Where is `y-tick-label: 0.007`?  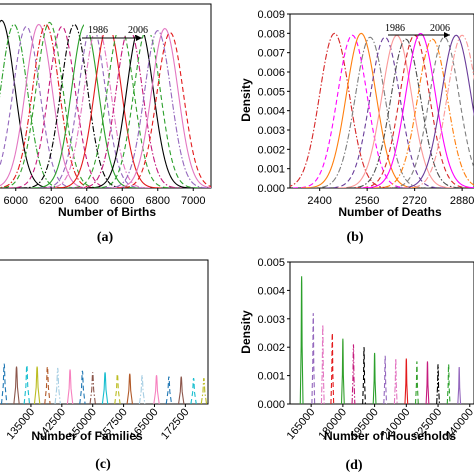
y-tick-label: 0.007 is located at coordinates (271, 54).